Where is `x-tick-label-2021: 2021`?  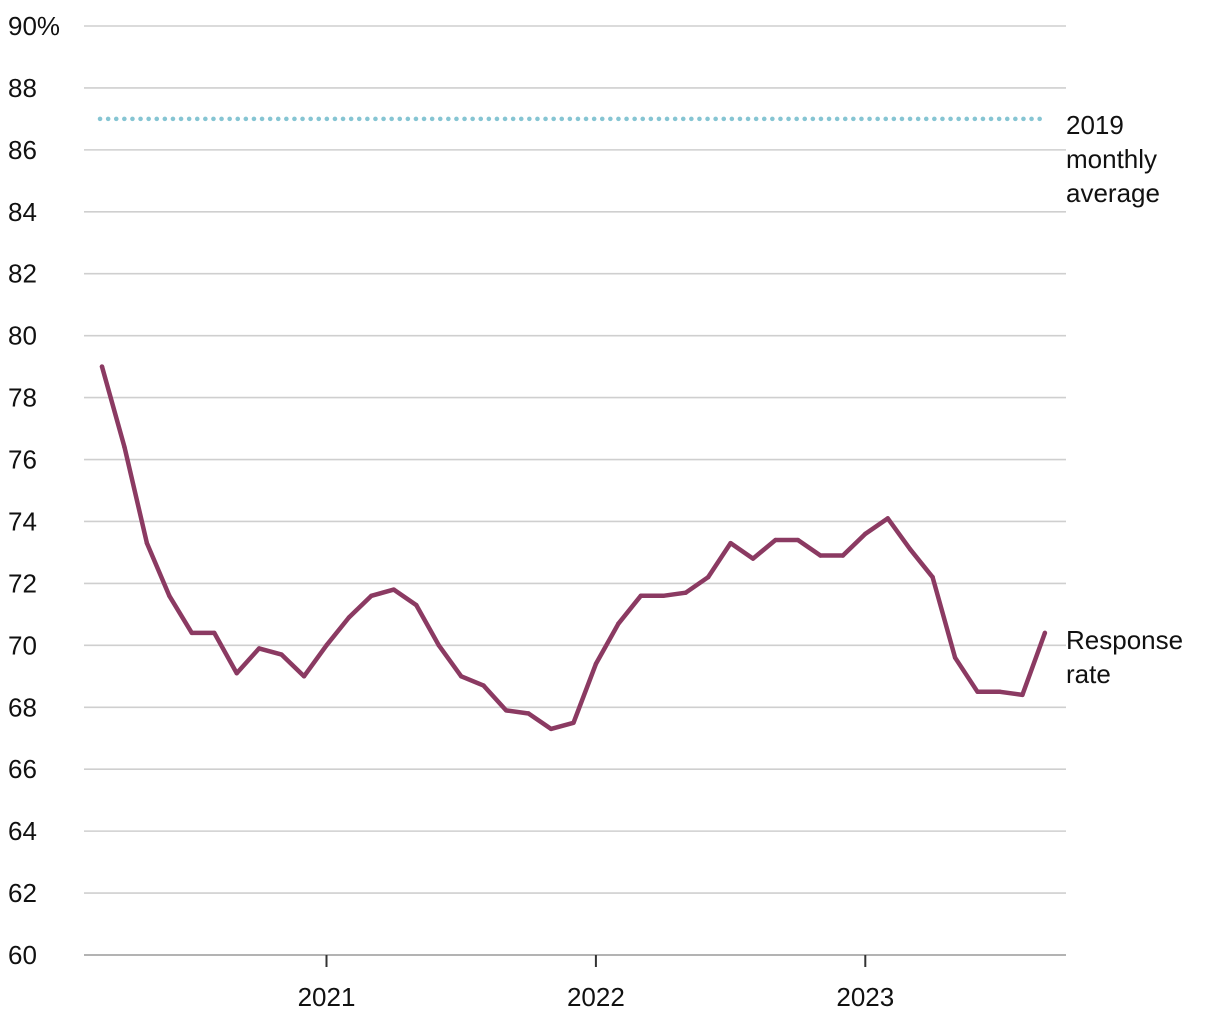
x-tick-label-2021: 2021 is located at coordinates (327, 997).